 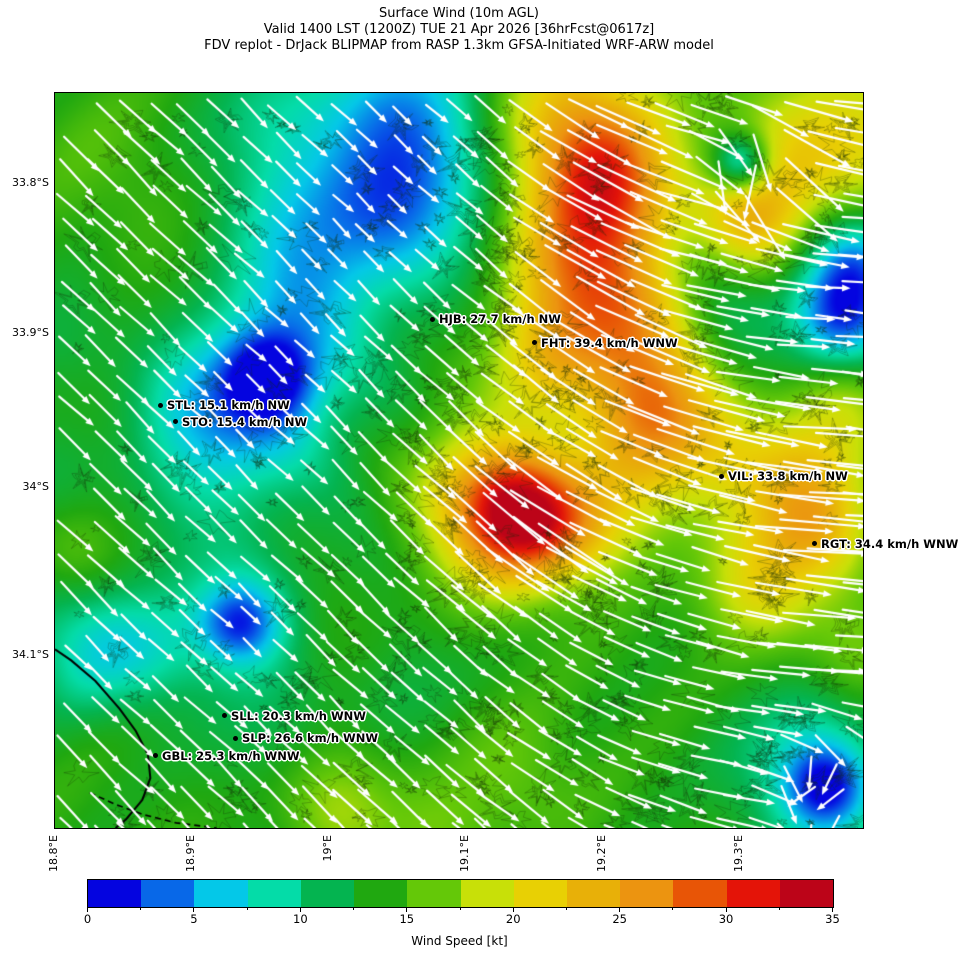 What do you see at coordinates (194, 919) in the screenshot?
I see `colorbar-tick-label: 5` at bounding box center [194, 919].